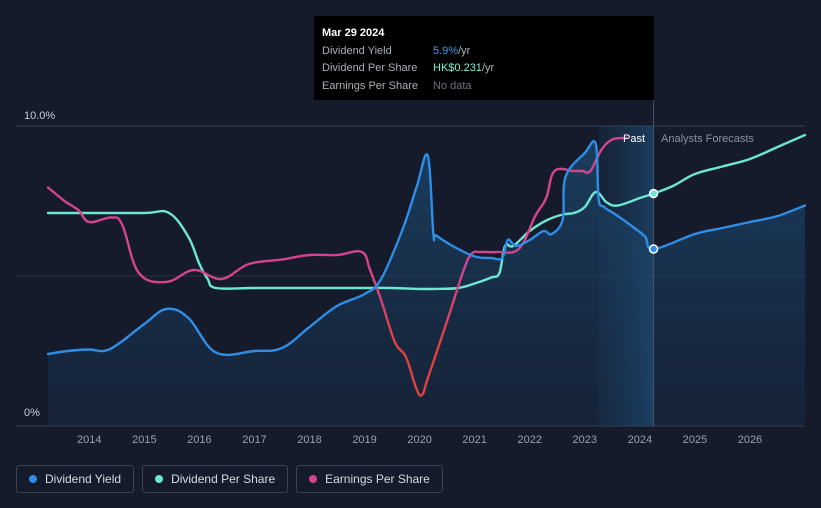 The width and height of the screenshot is (821, 508). Describe the element at coordinates (634, 139) in the screenshot. I see `past-label: Past` at that location.